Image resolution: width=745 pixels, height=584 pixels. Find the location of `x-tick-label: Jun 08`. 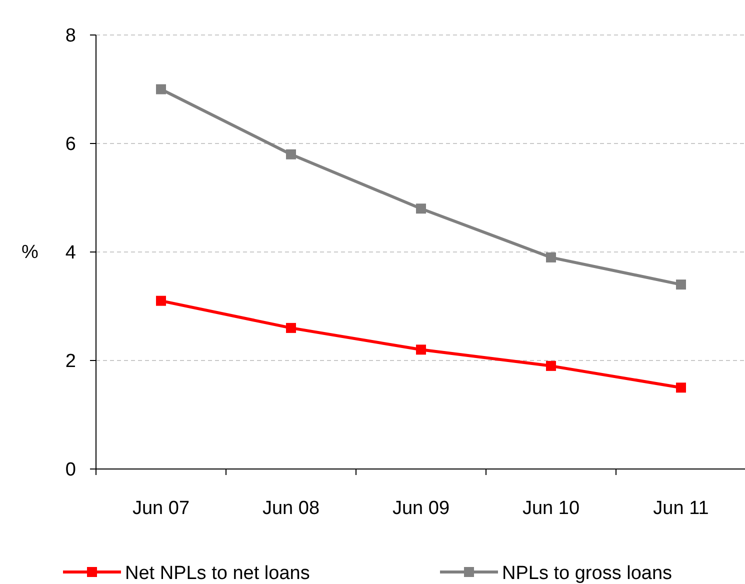

x-tick-label: Jun 08 is located at coordinates (291, 508).